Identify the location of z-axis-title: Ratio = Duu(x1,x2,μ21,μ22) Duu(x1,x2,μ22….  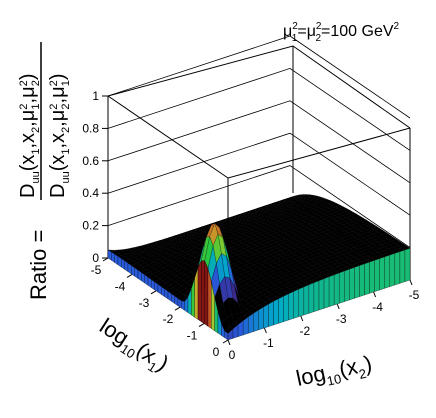
(44, 171).